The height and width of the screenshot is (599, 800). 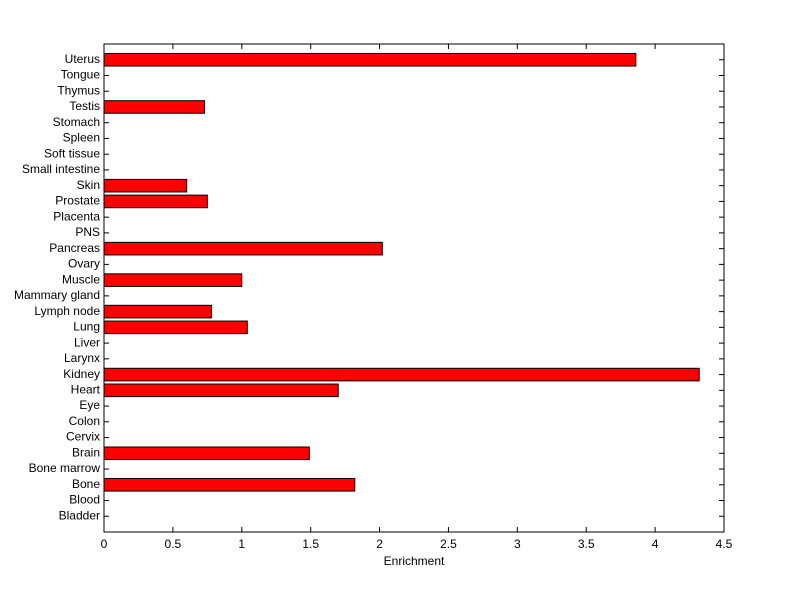 I want to click on x-tick-label: 0.5, so click(x=173, y=544).